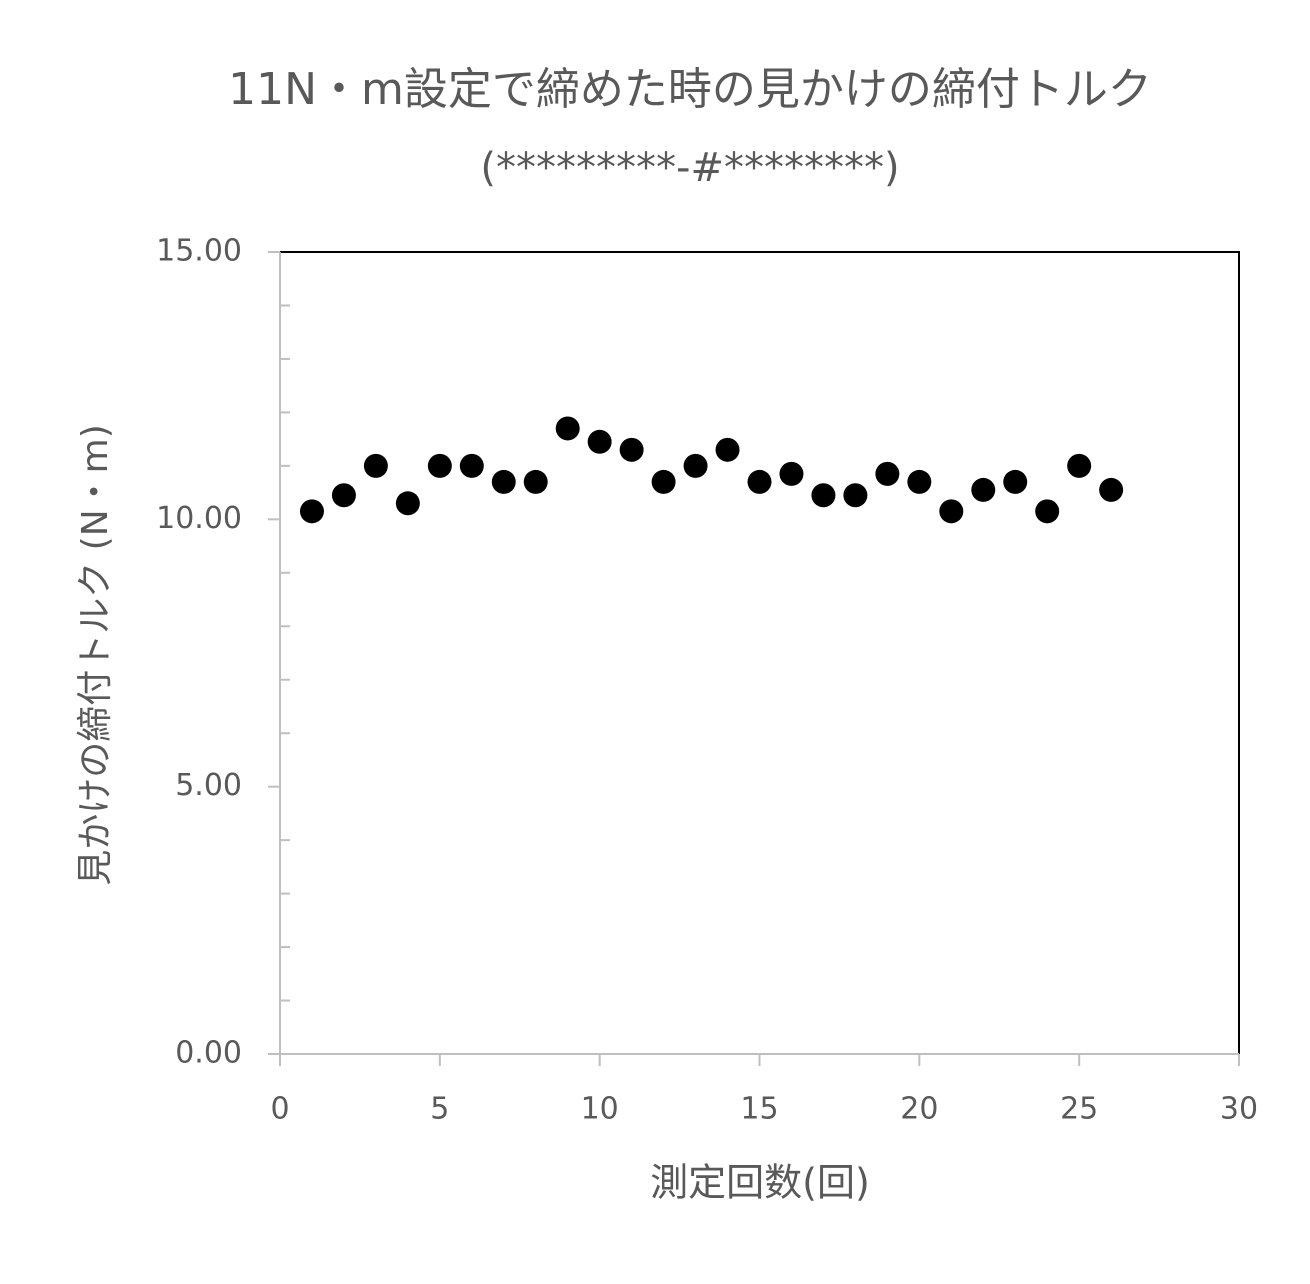 This screenshot has width=1310, height=1284. What do you see at coordinates (689, 168) in the screenshot?
I see `chart-subtitle: (*********-#********)` at bounding box center [689, 168].